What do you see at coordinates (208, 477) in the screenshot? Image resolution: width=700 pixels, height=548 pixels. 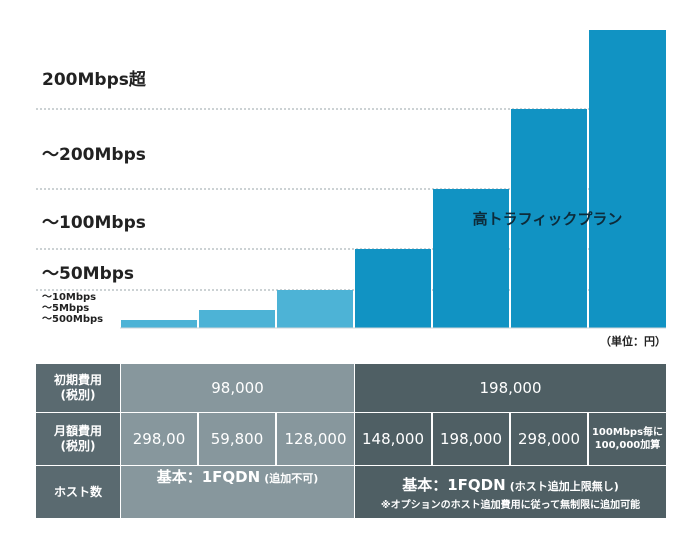 I see `hosts-basic-main: 基本：1FQDN` at bounding box center [208, 477].